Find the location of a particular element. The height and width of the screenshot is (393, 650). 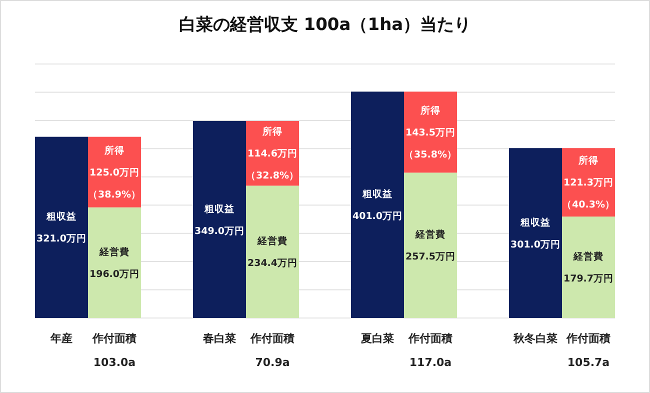

x-tick-label: 作付面積 70.9a is located at coordinates (272, 350).